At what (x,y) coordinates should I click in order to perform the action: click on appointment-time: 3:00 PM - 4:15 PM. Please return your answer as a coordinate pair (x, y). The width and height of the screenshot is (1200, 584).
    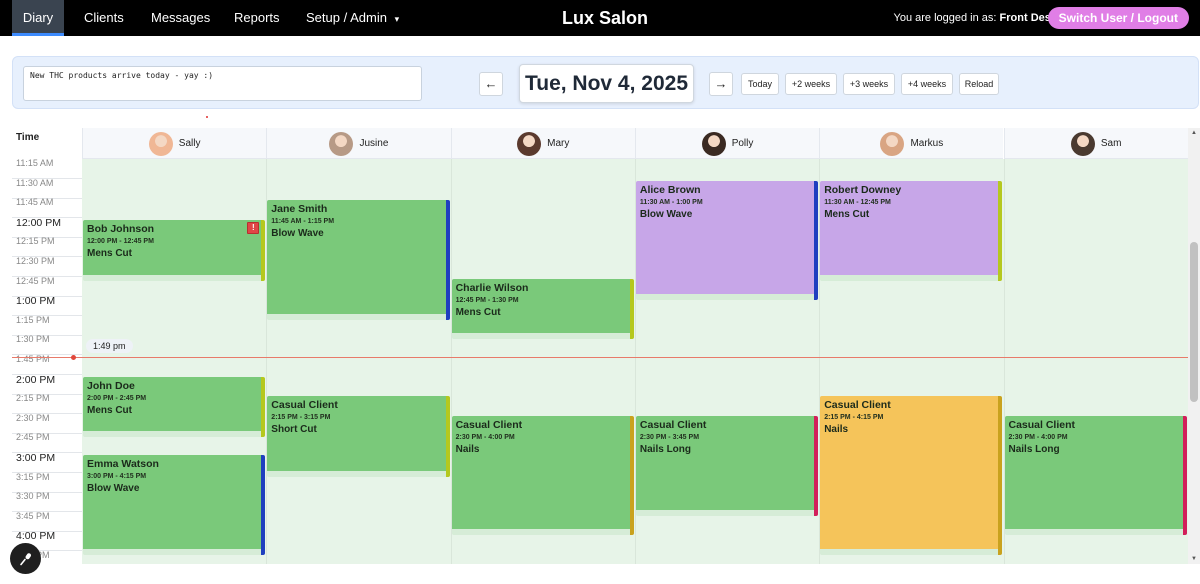
    Looking at the image, I should click on (117, 476).